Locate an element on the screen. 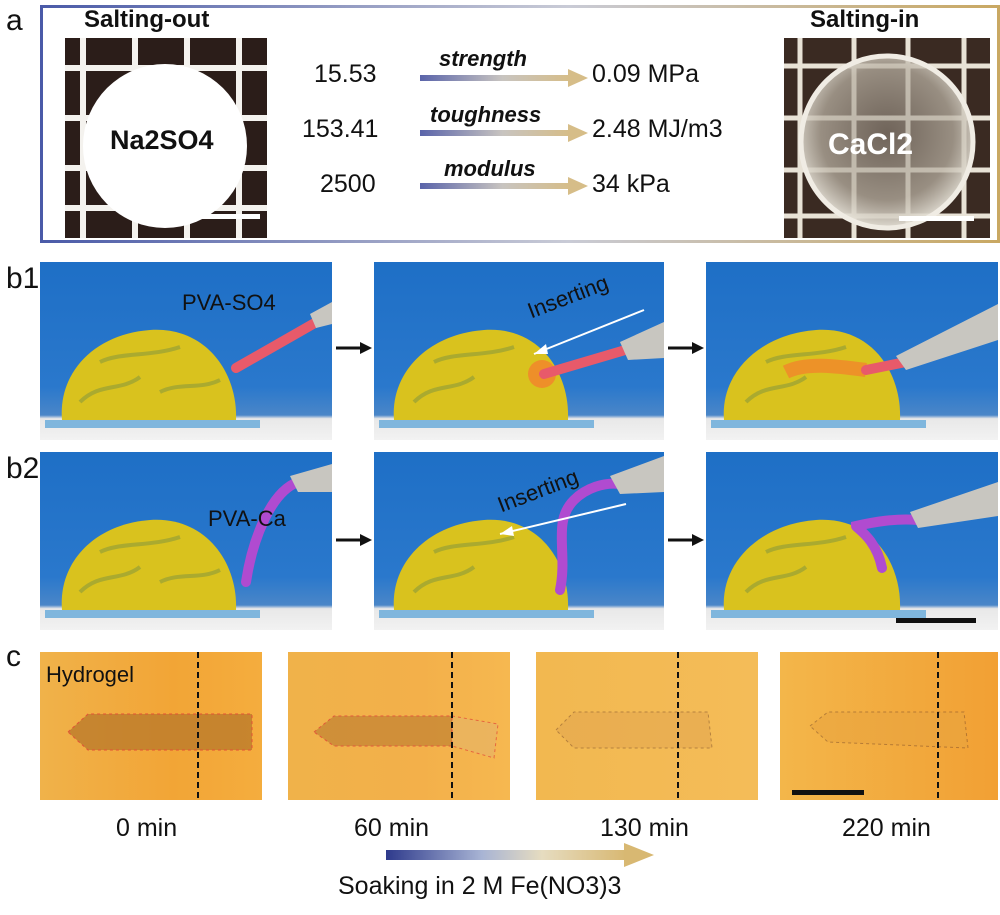  modulus-property: modulus is located at coordinates (490, 168).